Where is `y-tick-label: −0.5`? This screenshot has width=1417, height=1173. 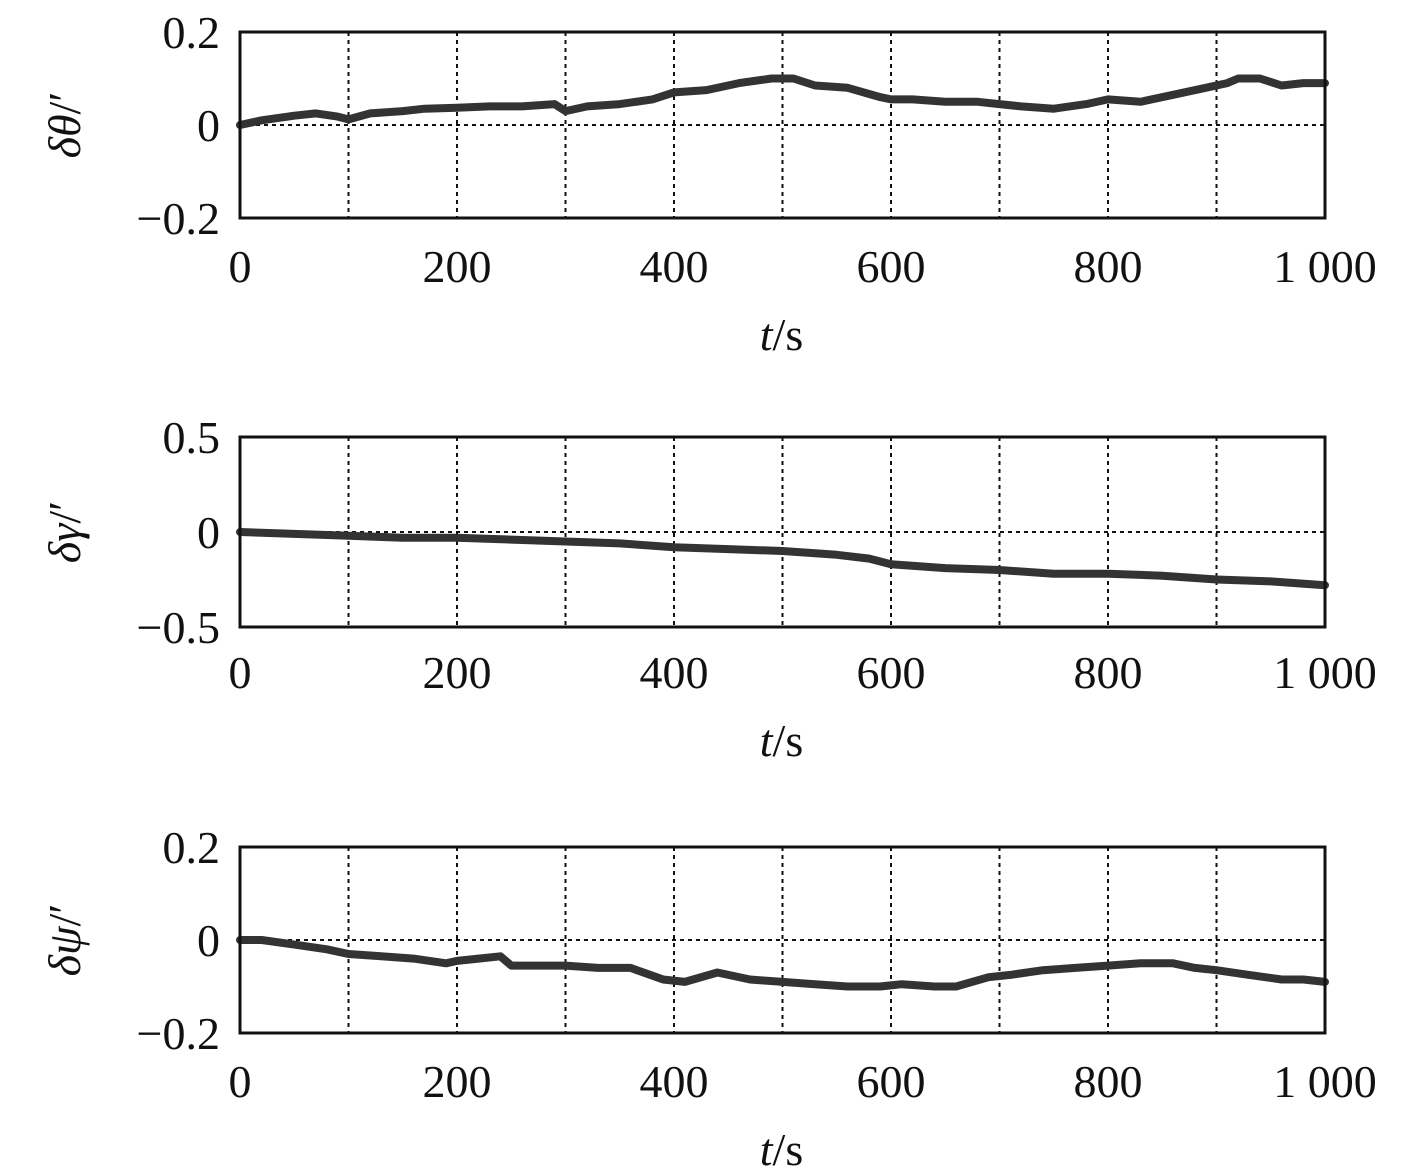 y-tick-label: −0.5 is located at coordinates (178, 627).